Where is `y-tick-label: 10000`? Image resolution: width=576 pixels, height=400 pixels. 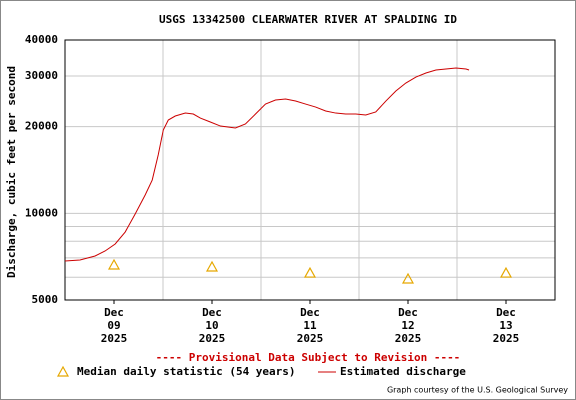 y-tick-label: 10000 is located at coordinates (41, 212).